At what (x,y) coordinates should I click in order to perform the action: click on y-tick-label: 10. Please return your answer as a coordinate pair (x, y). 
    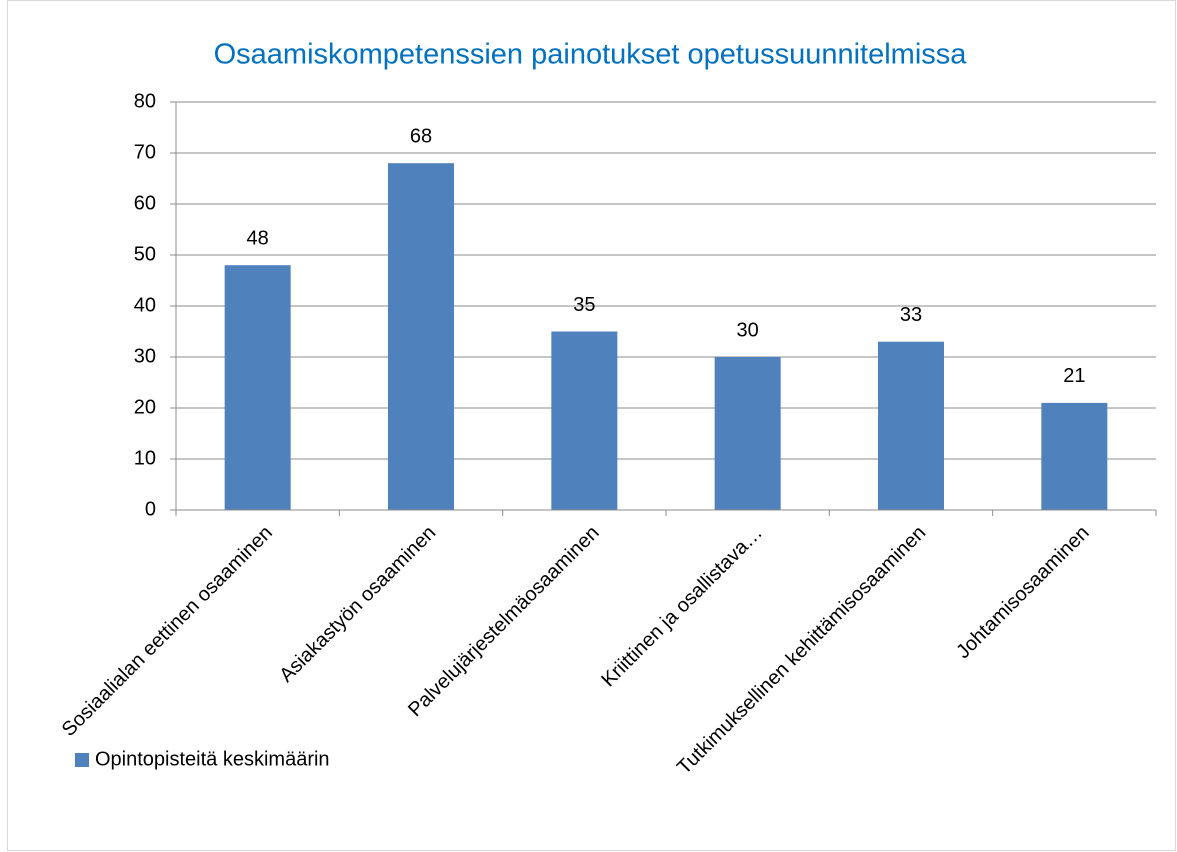
    Looking at the image, I should click on (145, 458).